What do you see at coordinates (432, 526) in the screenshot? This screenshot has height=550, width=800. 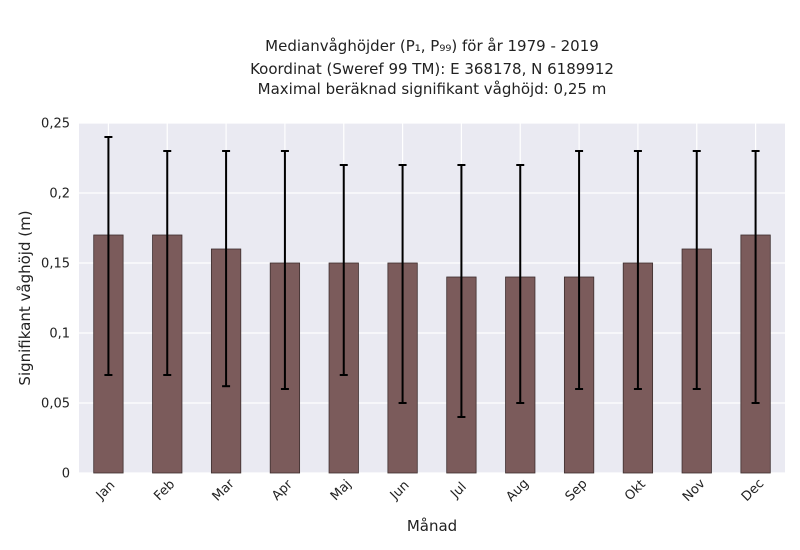 I see `x-axis-label: Månad` at bounding box center [432, 526].